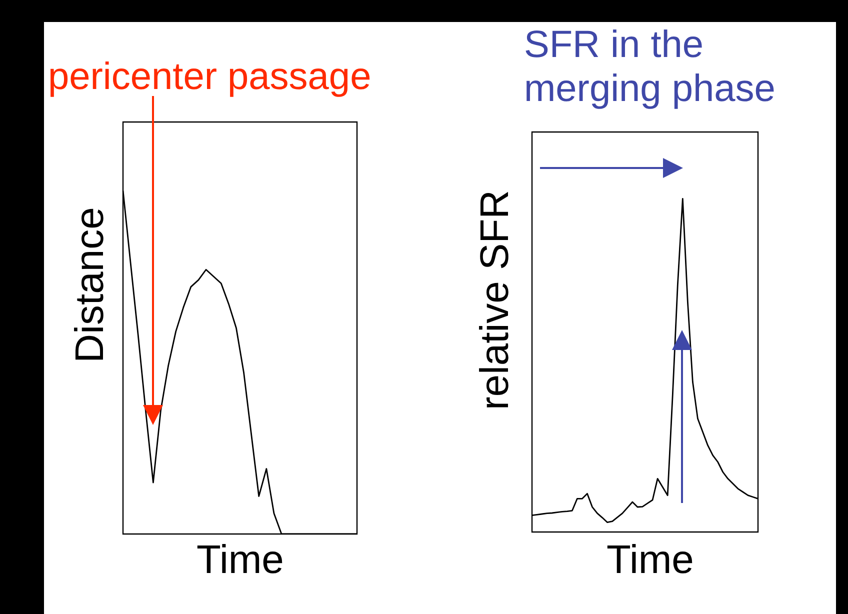 Image resolution: width=848 pixels, height=614 pixels. Describe the element at coordinates (495, 300) in the screenshot. I see `y-axis-title: relative SFR` at that location.